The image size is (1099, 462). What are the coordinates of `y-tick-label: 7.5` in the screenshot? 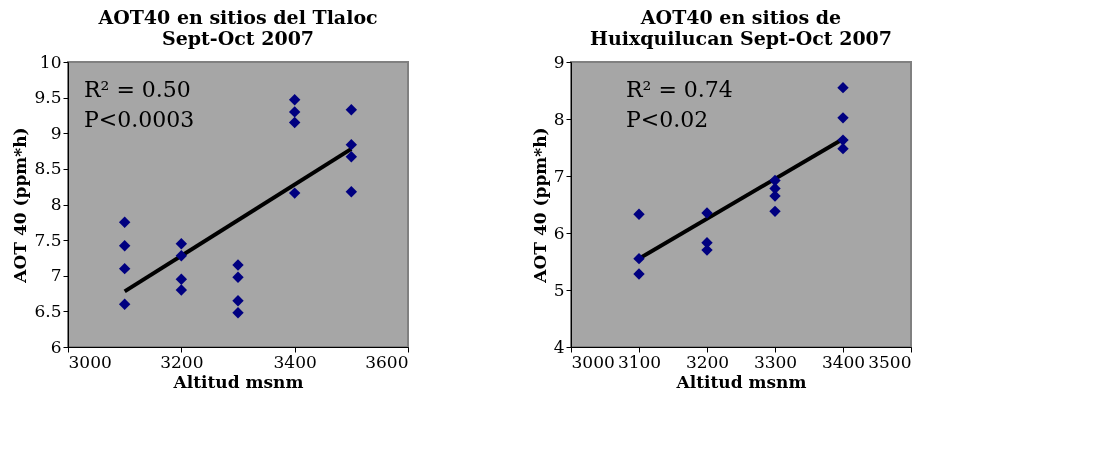 It's located at (48, 239).